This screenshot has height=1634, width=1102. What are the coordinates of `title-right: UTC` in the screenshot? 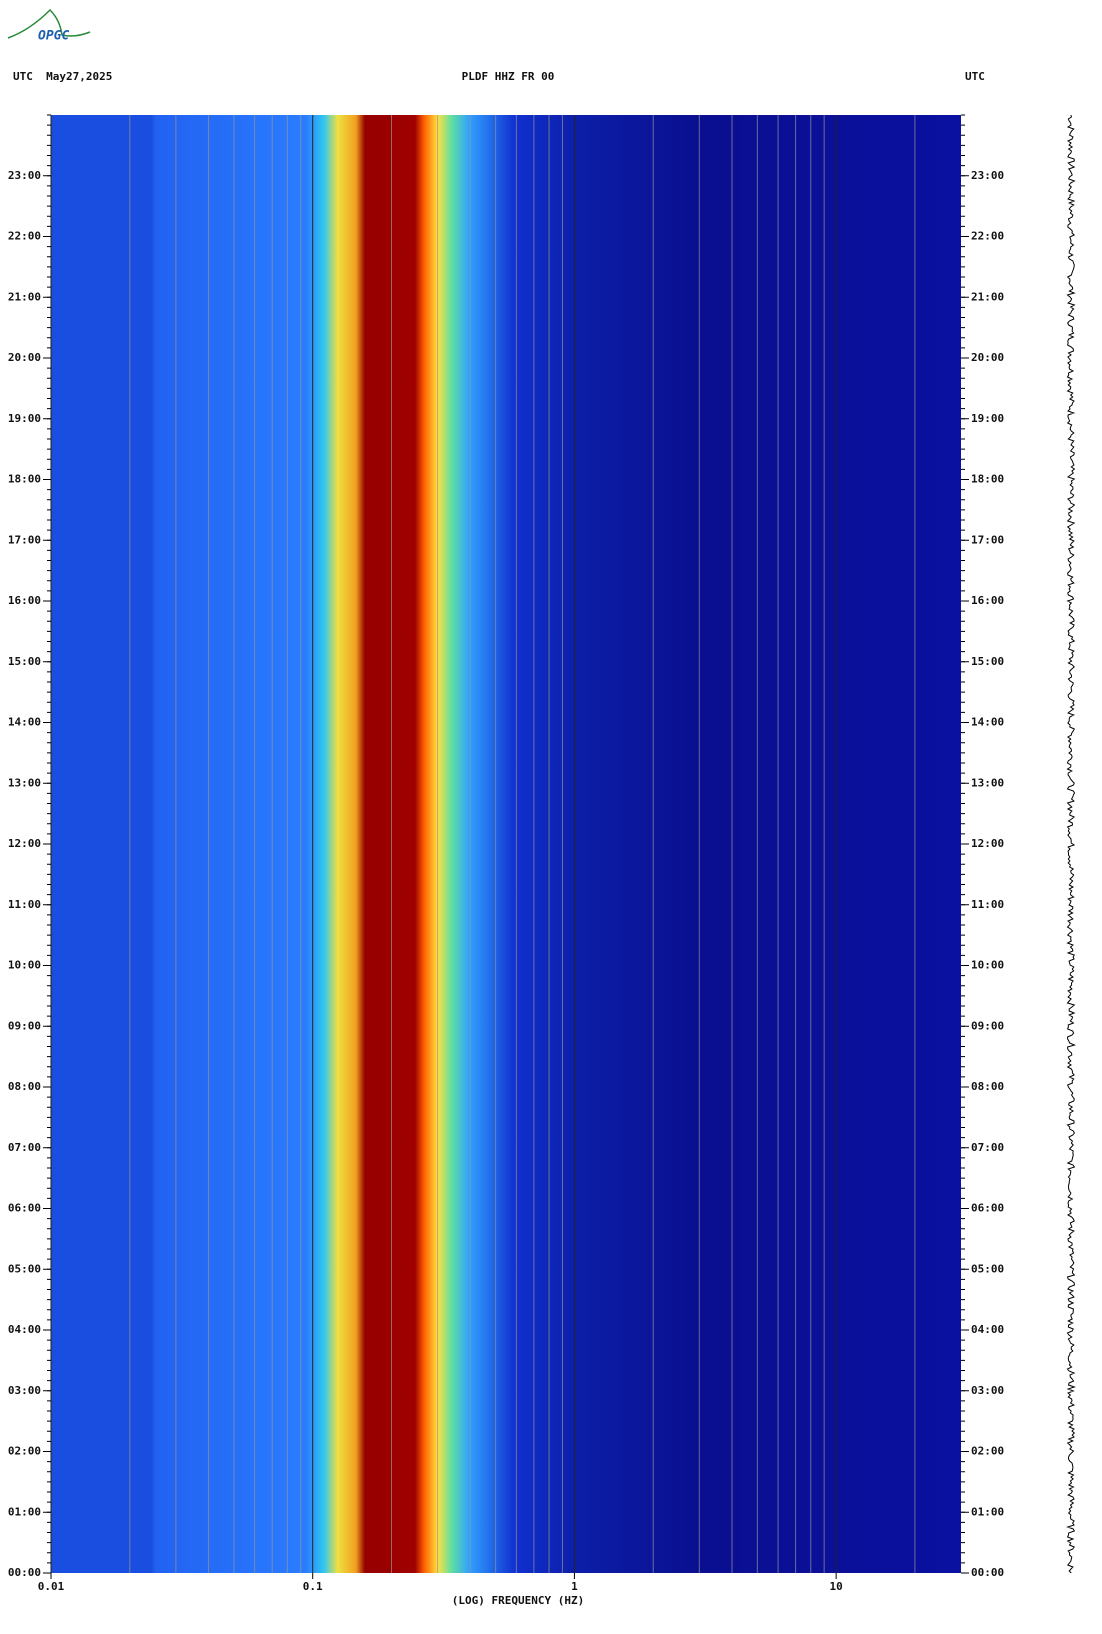 It's located at (975, 76).